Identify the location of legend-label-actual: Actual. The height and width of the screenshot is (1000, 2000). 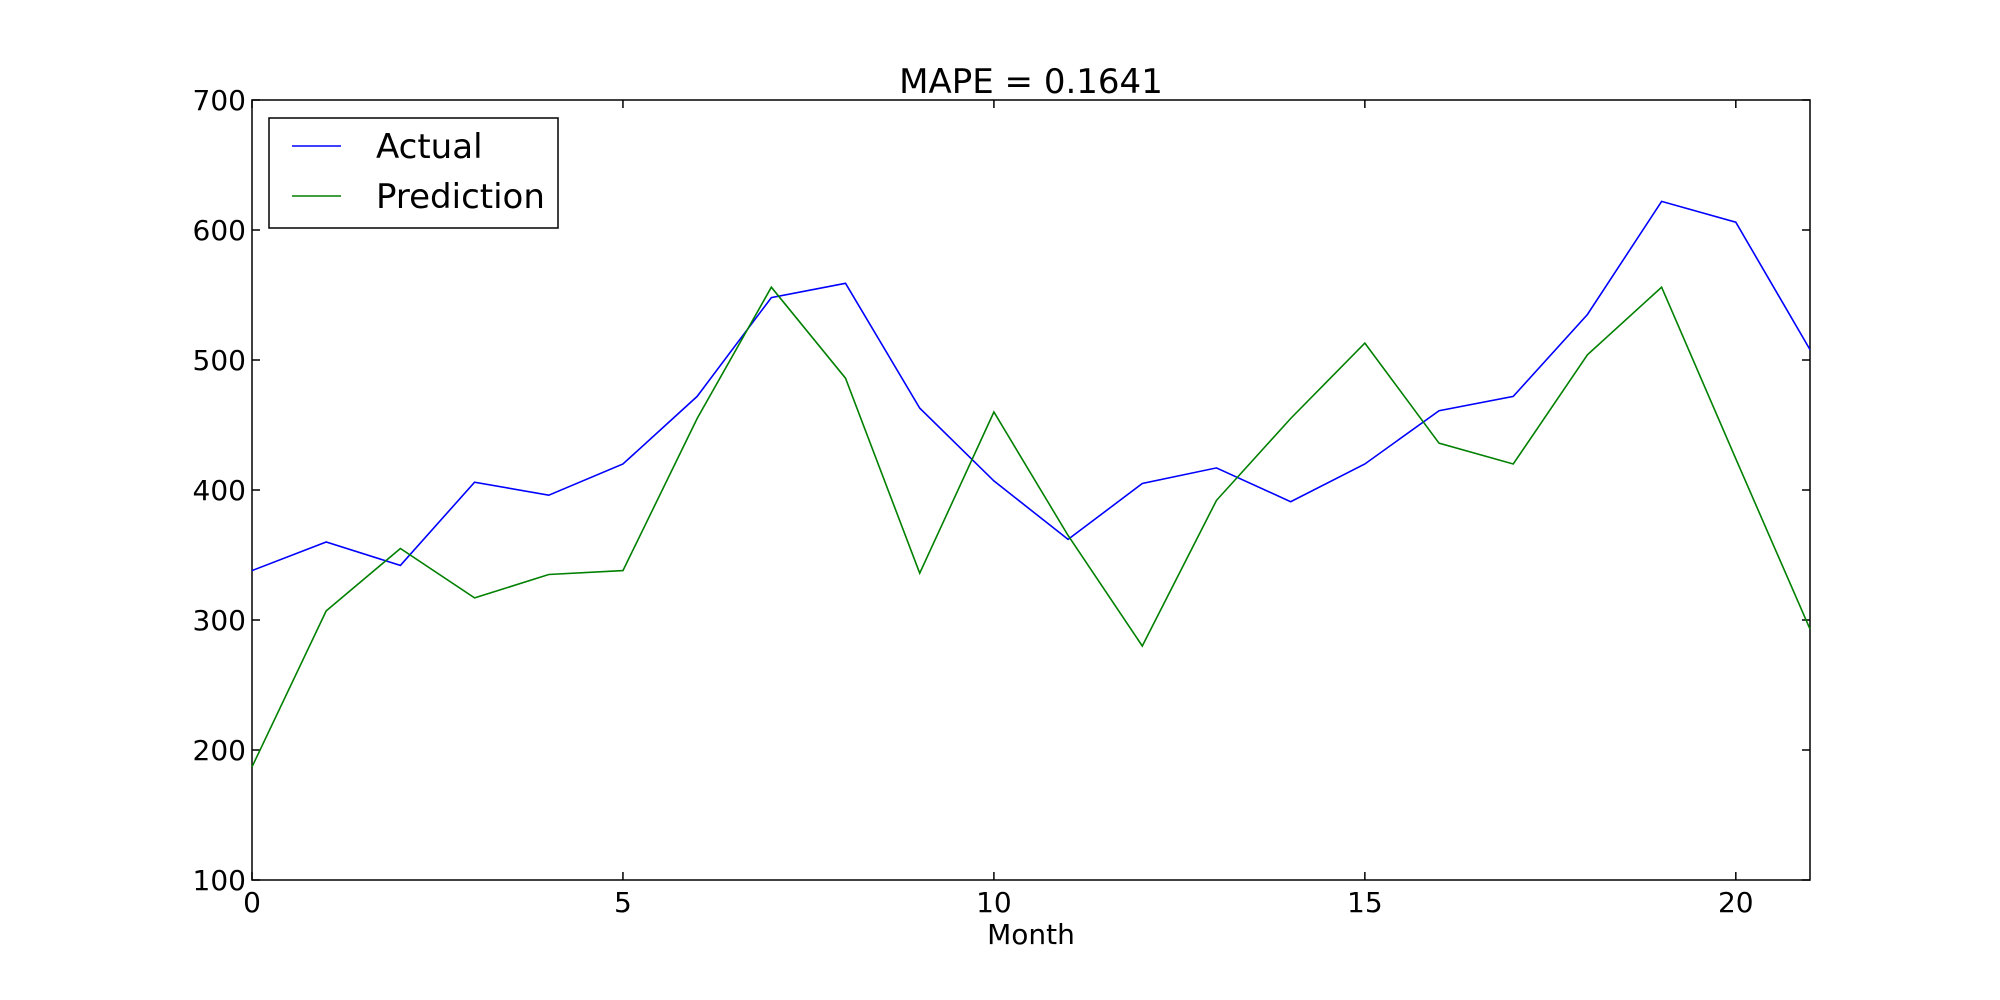
(429, 147).